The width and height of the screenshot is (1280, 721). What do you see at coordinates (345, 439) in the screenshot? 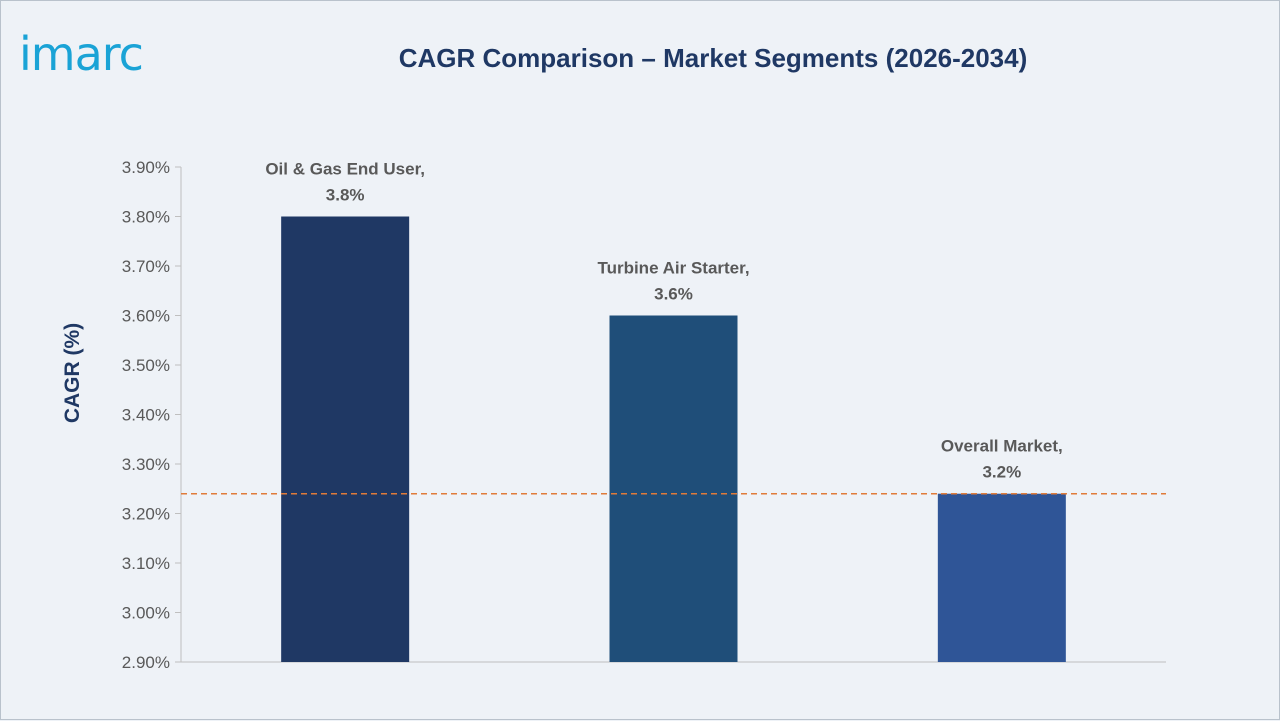
I see `bar-oil-gas-end-user` at bounding box center [345, 439].